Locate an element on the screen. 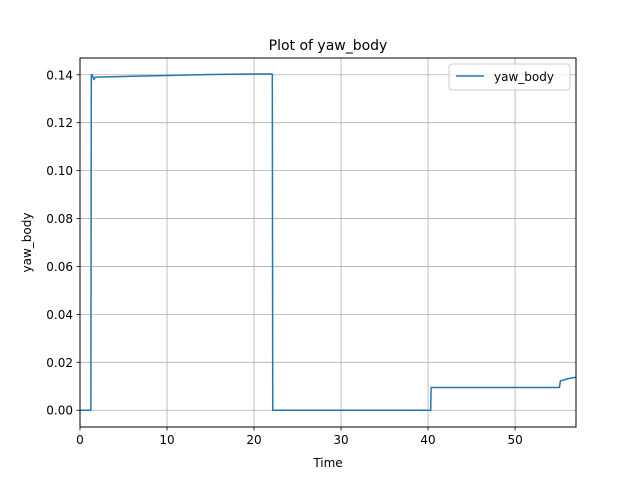 The image size is (640, 480). y-tick-label: 0.02 is located at coordinates (59, 363).